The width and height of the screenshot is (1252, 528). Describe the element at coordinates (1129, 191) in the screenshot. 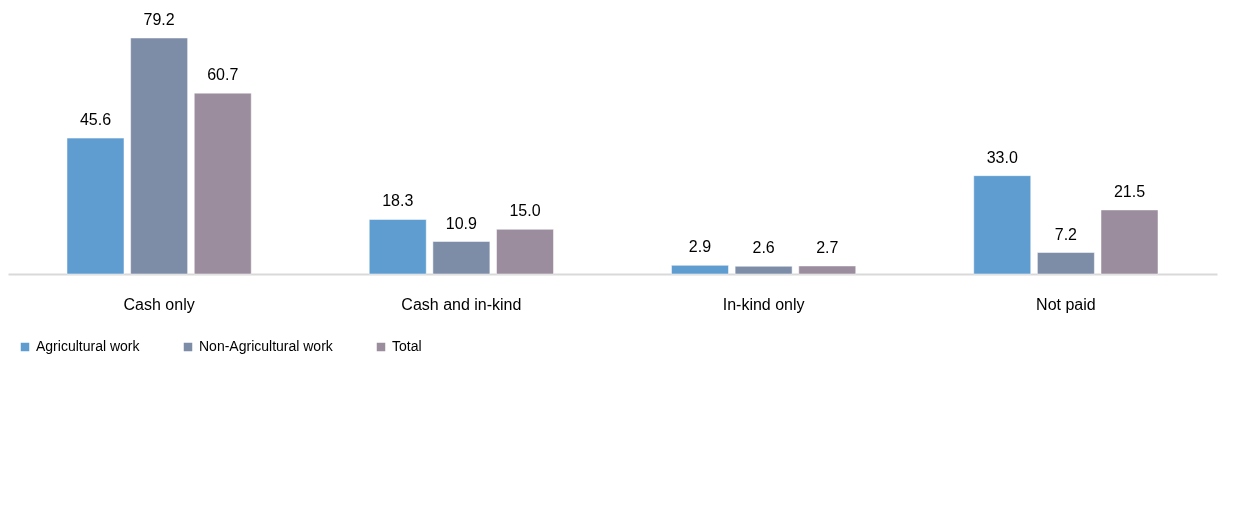

I see `data-label: 21.5` at that location.